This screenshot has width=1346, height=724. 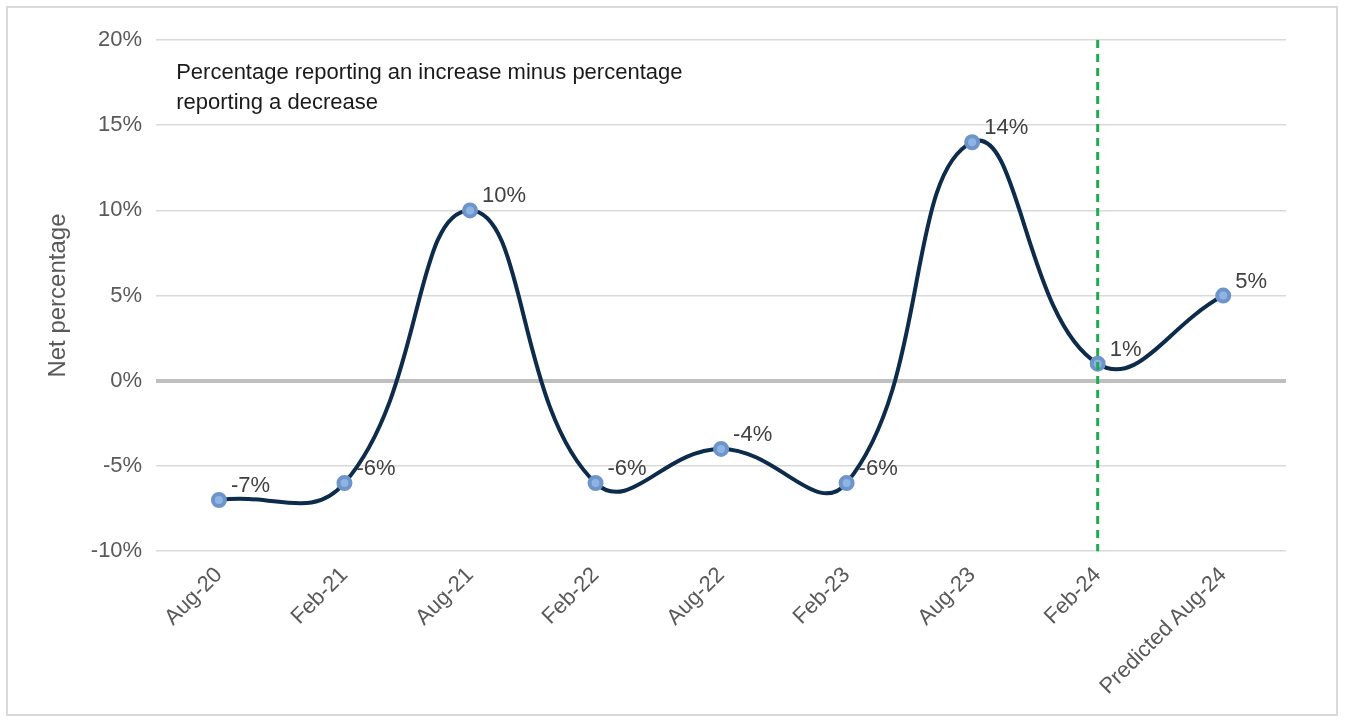 I want to click on data-label: 5%, so click(x=1251, y=280).